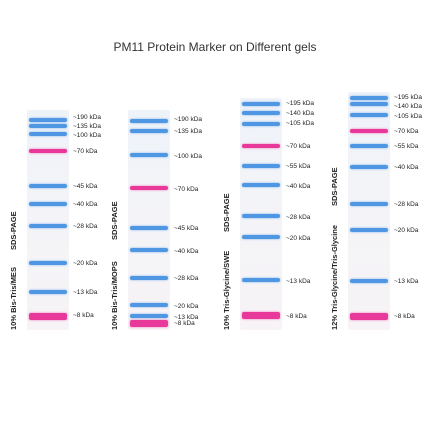 Image resolution: width=430 pixels, height=430 pixels. I want to click on gel-type-label: 12% Tris-Glycine/Tris-Glycine, so click(334, 277).